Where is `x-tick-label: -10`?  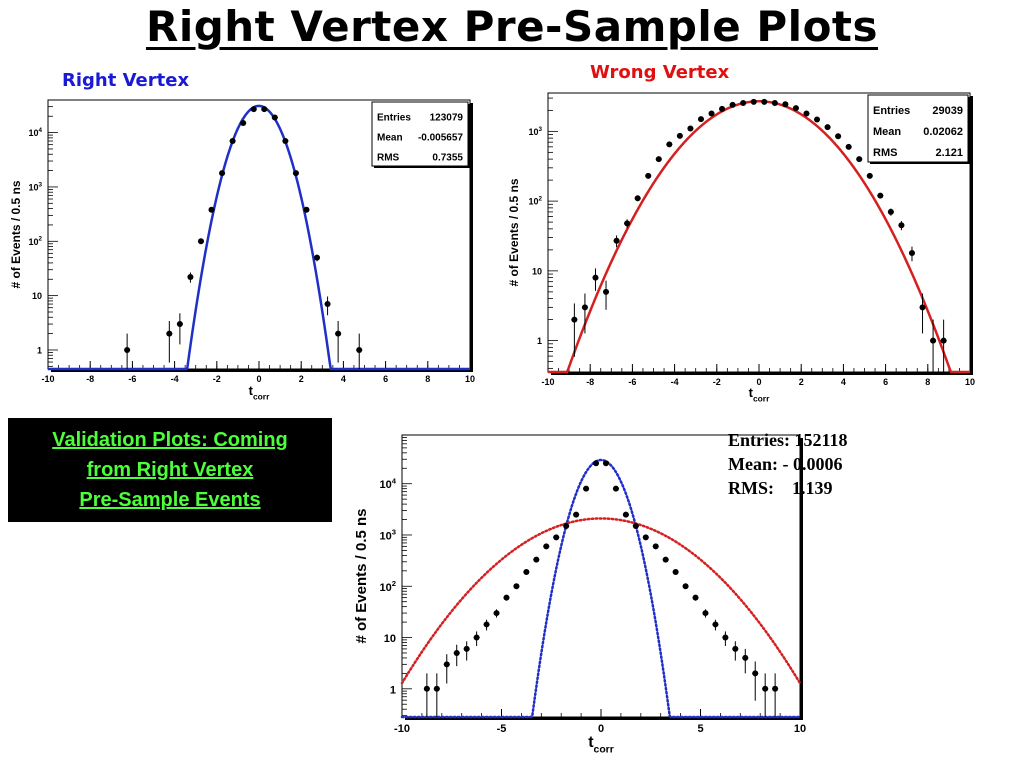
x-tick-label: -10 is located at coordinates (47, 379).